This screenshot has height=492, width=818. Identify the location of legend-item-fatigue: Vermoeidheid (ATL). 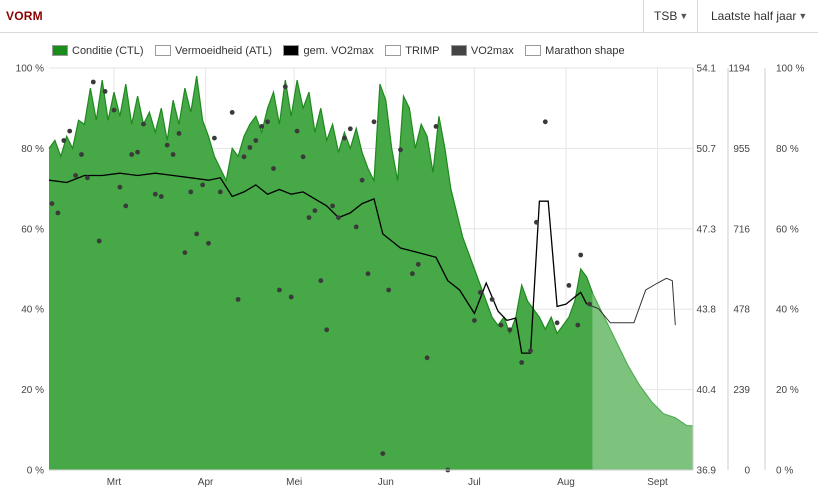
(213, 50).